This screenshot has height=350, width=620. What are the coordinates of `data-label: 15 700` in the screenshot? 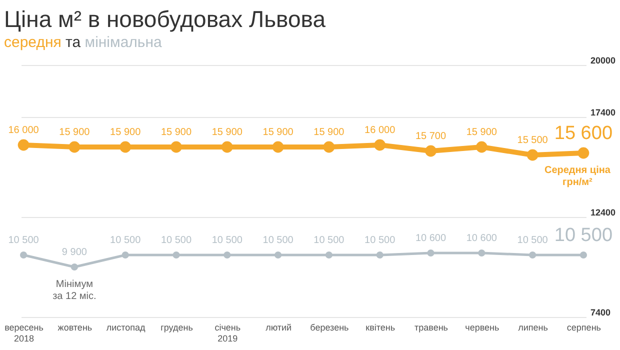 It's located at (430, 136).